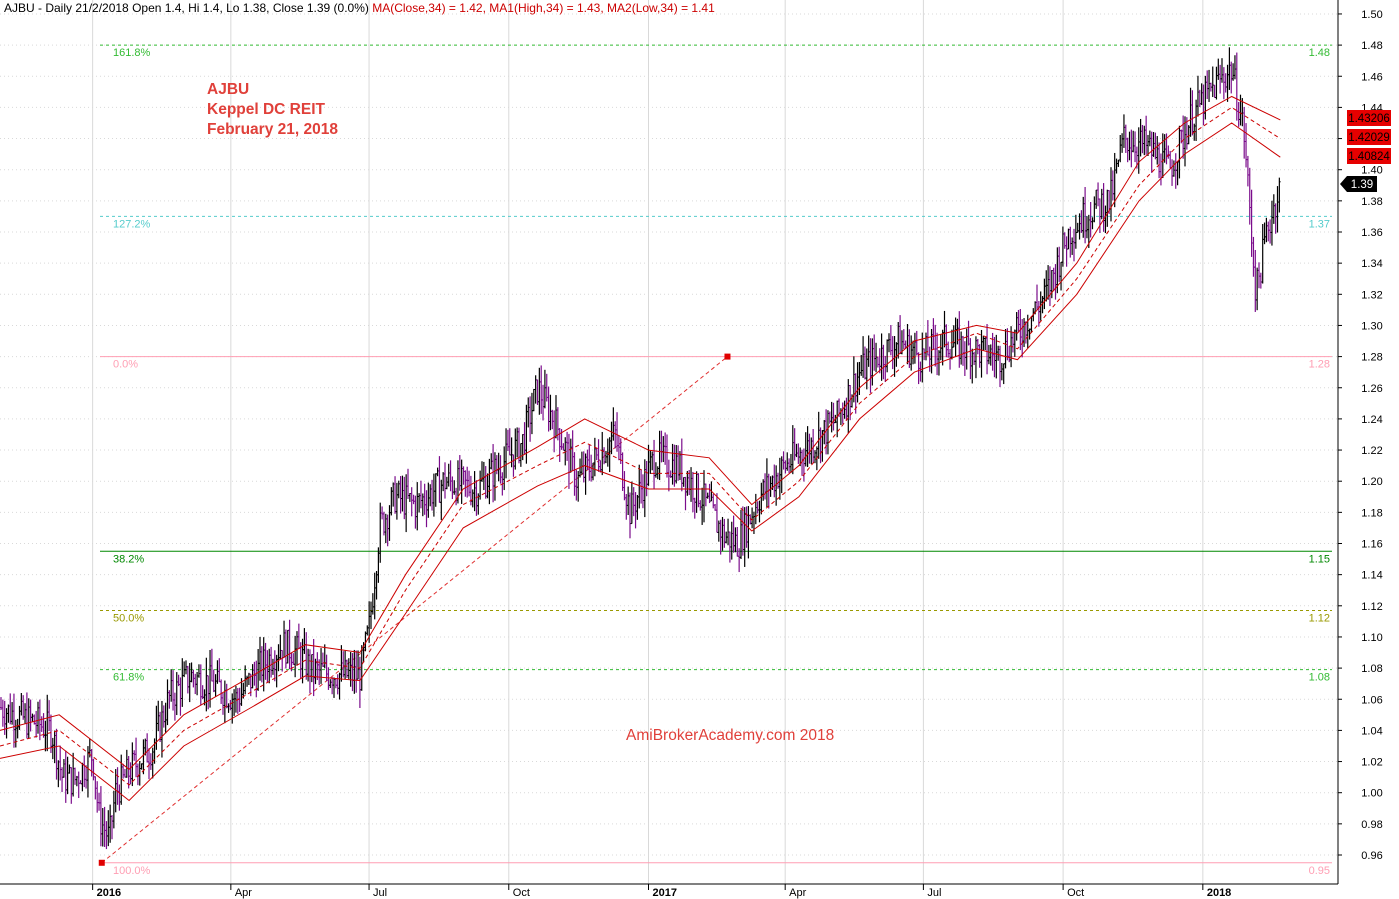 The width and height of the screenshot is (1399, 899). Describe the element at coordinates (429, 8) in the screenshot. I see `header-ma-close: MA(Close,34) = 1.42,` at that location.